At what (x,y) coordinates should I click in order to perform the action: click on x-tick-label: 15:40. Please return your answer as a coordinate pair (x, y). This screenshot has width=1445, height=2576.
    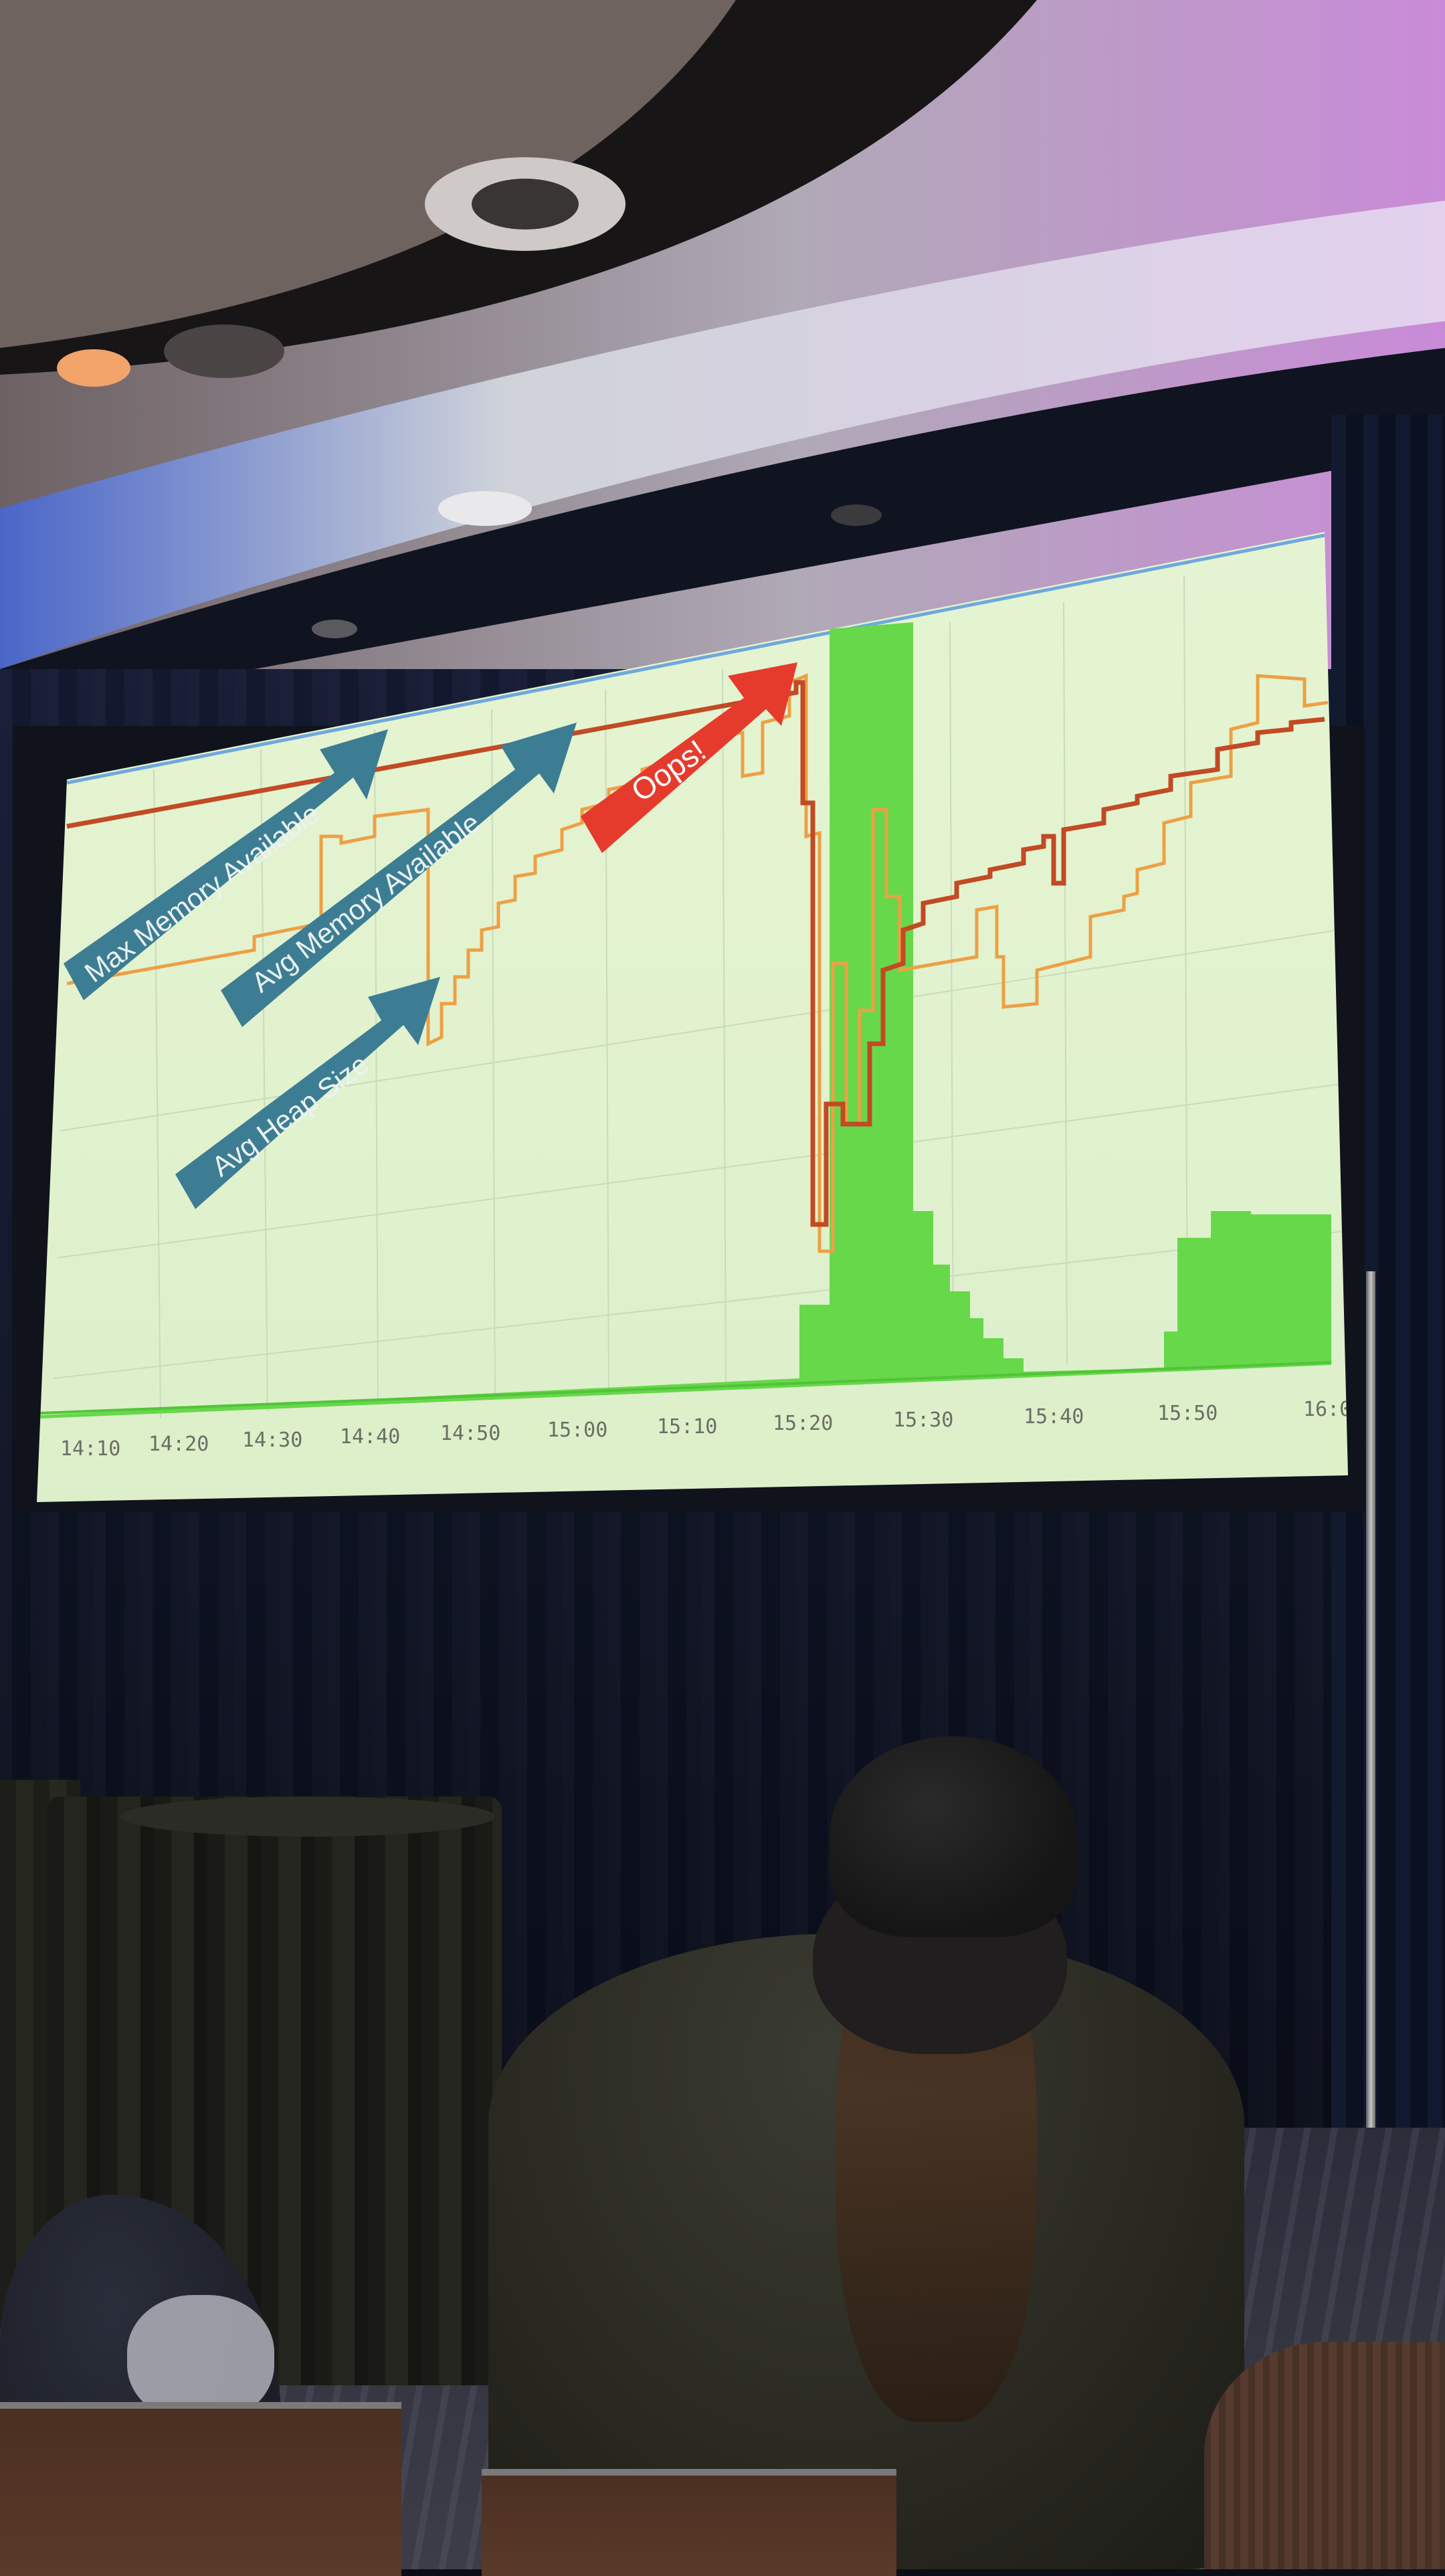
    Looking at the image, I should click on (1054, 1417).